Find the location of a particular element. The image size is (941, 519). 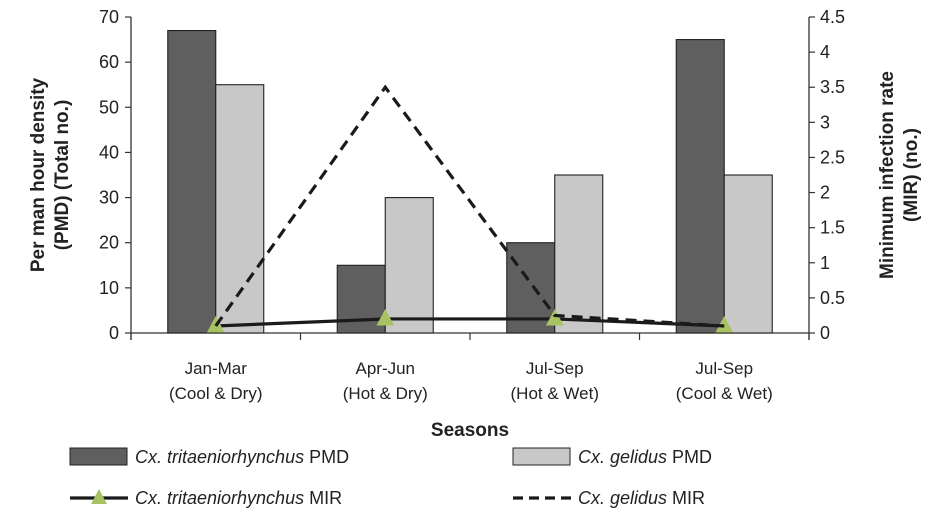

y-right-tick-label: 1.5 is located at coordinates (832, 228).